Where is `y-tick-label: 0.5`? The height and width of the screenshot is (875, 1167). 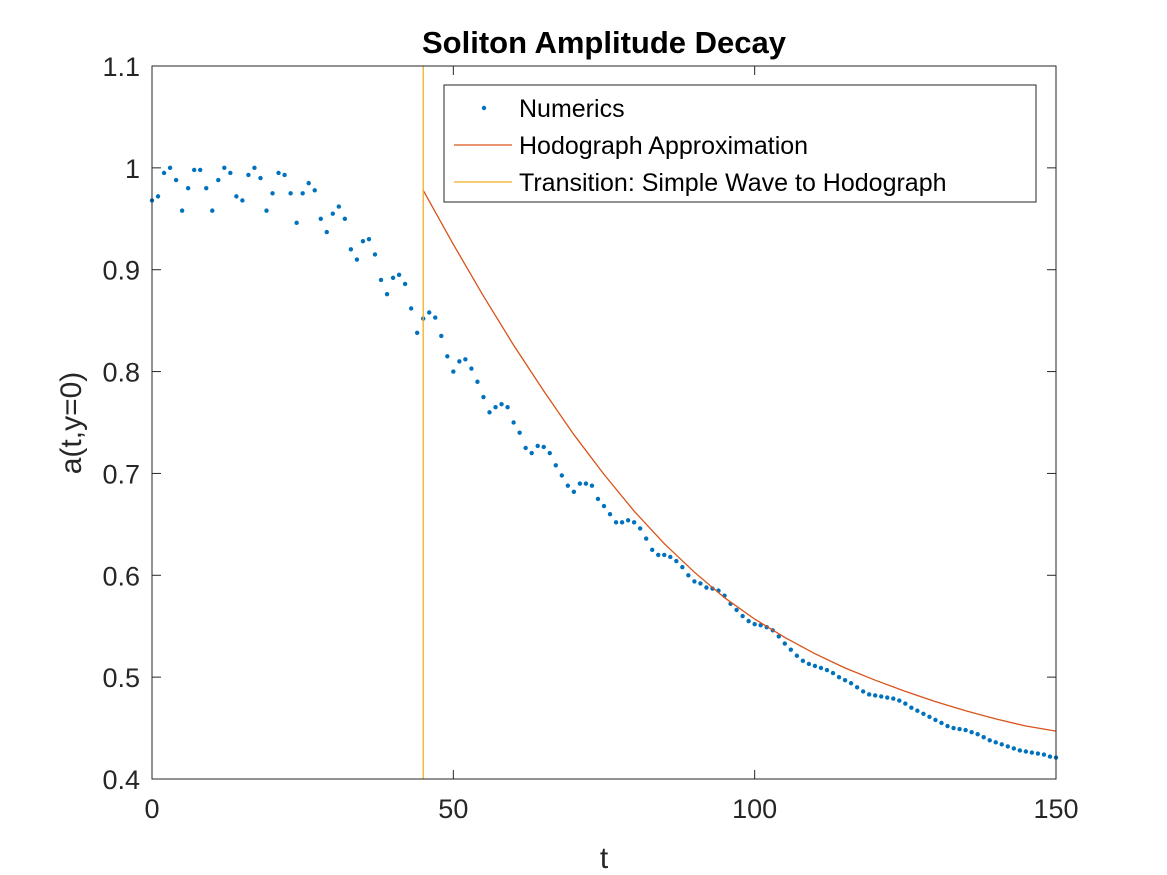
y-tick-label: 0.5 is located at coordinates (121, 678).